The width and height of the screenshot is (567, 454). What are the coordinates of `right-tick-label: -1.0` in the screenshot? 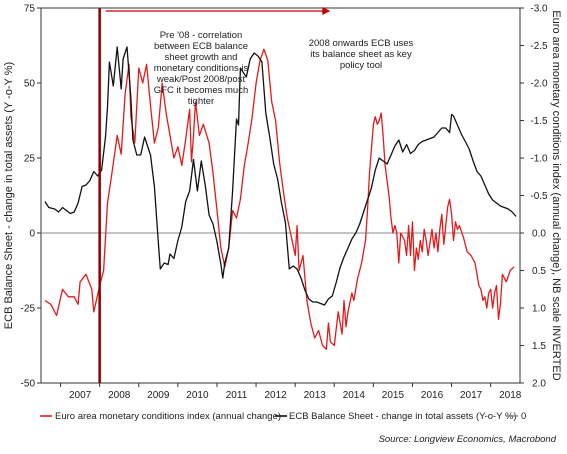 It's located at (539, 159).